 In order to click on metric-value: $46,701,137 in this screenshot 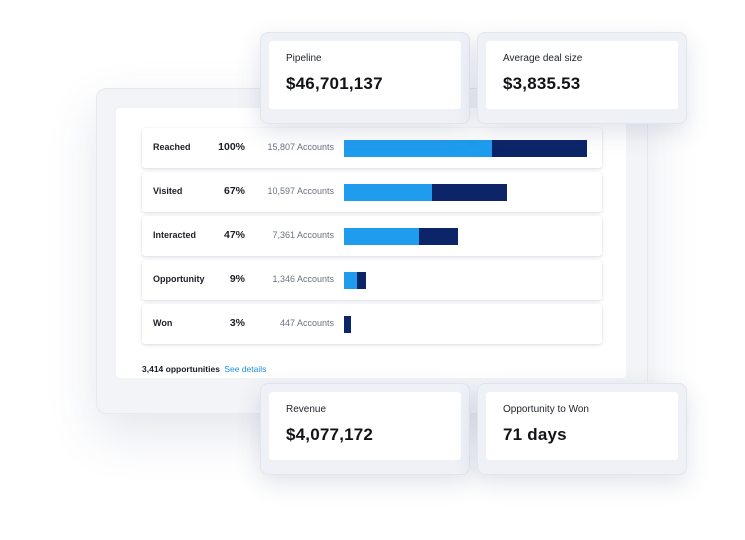, I will do `click(334, 83)`.